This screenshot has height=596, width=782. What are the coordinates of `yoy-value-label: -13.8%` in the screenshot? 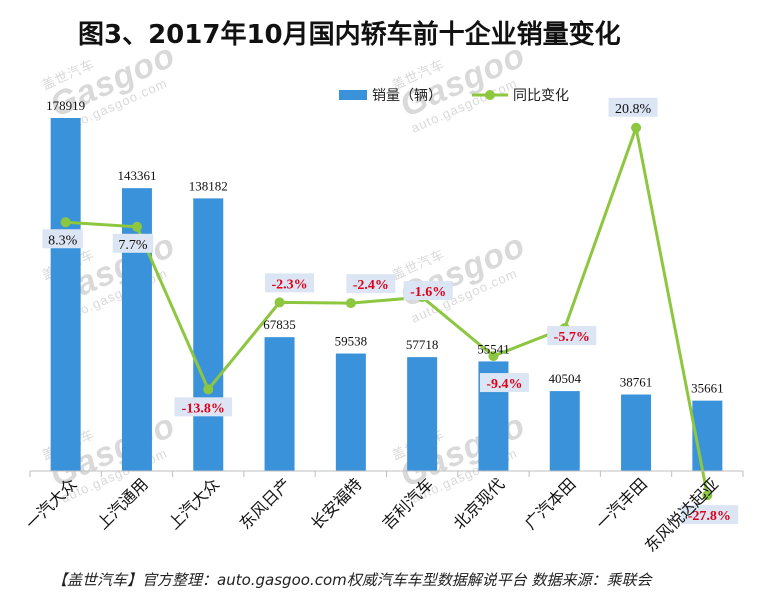 It's located at (203, 408).